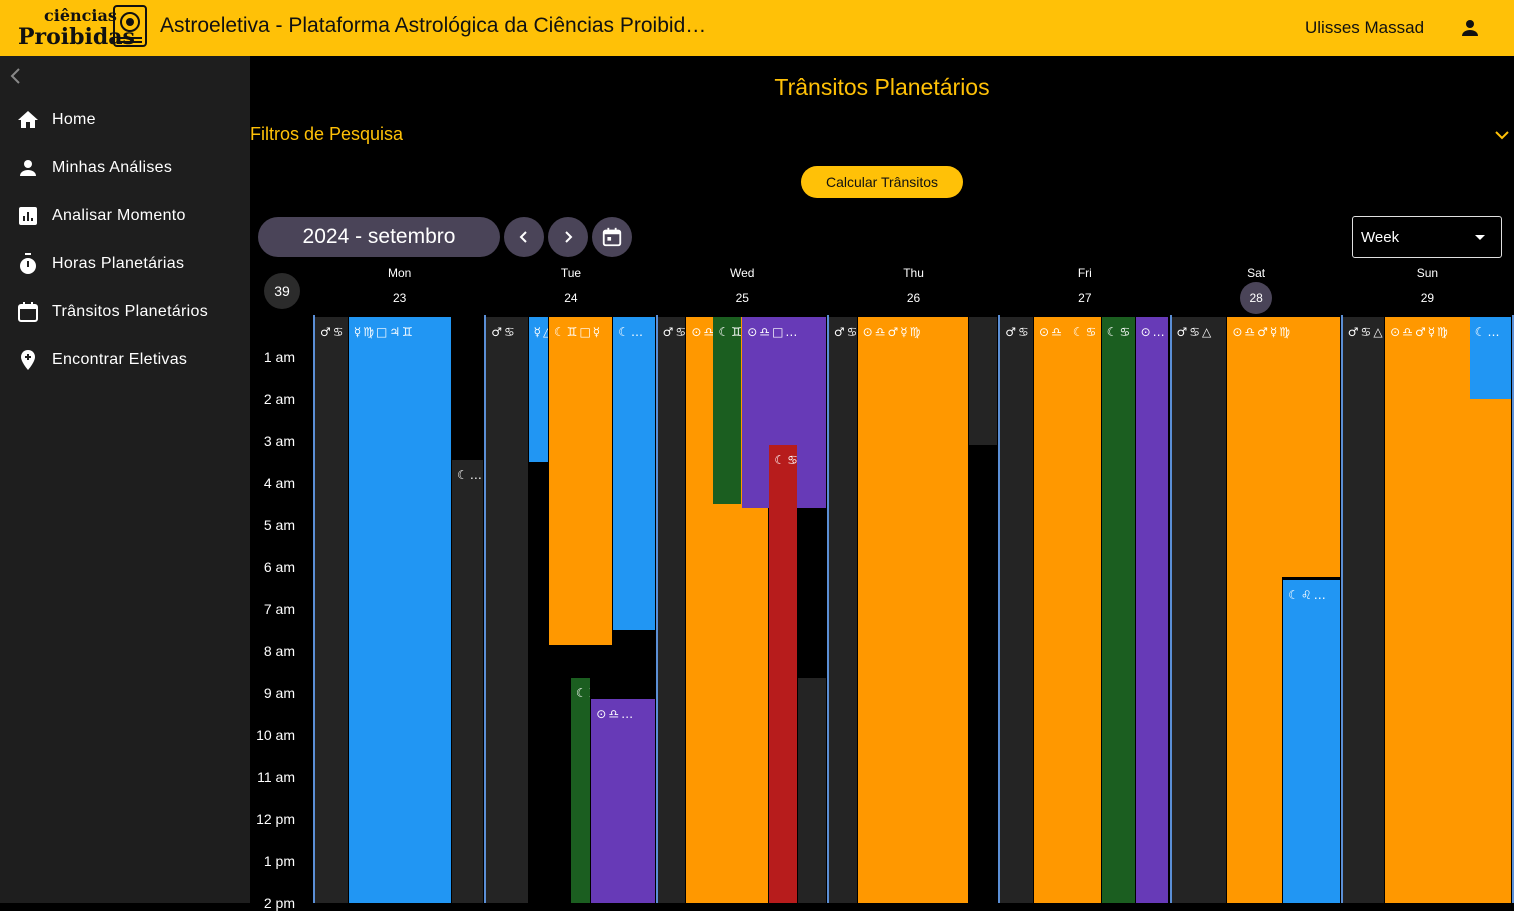 This screenshot has height=911, width=1514. Describe the element at coordinates (279, 483) in the screenshot. I see `hour-label: 4 am` at that location.